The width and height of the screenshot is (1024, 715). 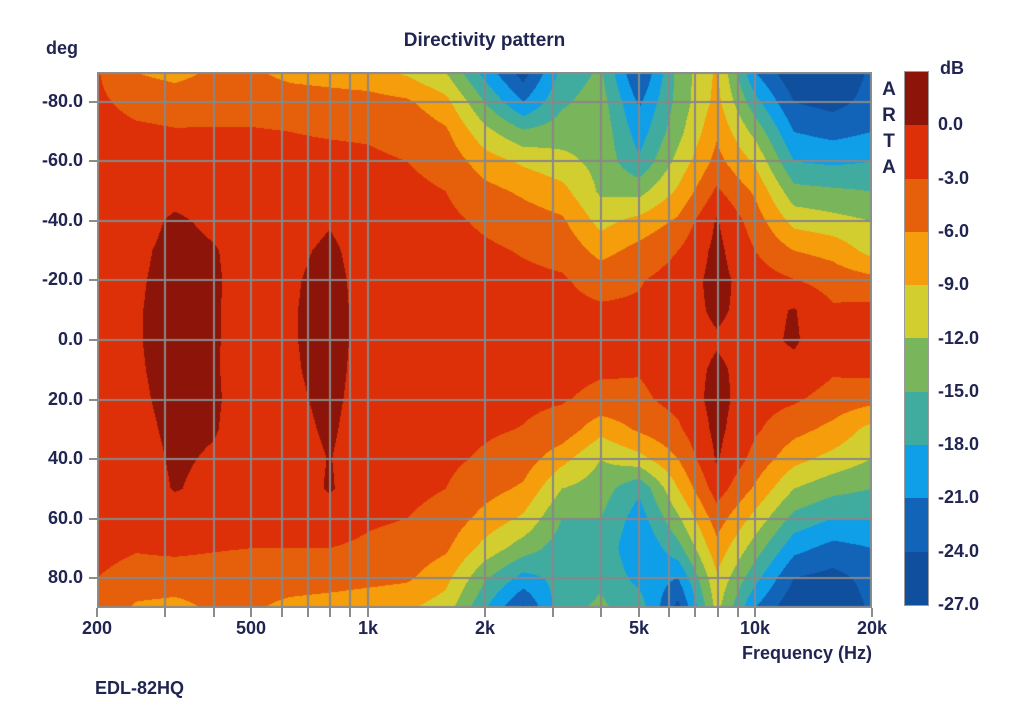 I want to click on colorbar-tick-label: -12.0, so click(x=959, y=337).